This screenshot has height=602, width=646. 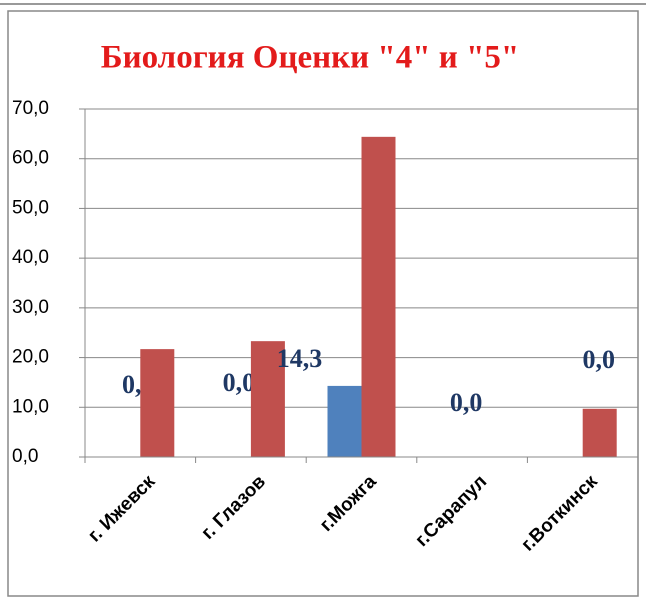 What do you see at coordinates (310, 58) in the screenshot?
I see `chart-title: Биология Оценки "4" и "5"` at bounding box center [310, 58].